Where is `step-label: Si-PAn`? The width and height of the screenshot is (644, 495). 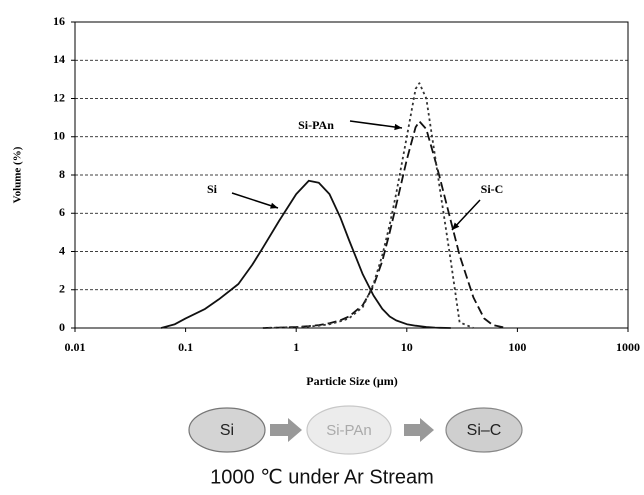
step-label: Si-PAn is located at coordinates (349, 430).